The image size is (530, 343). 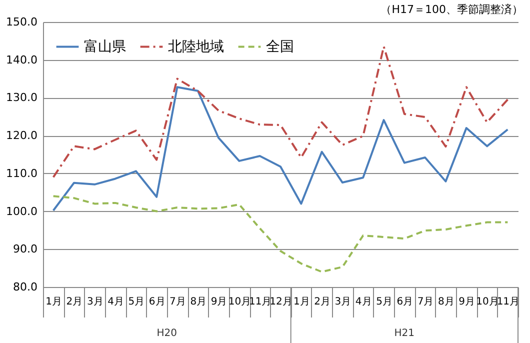 What do you see at coordinates (196, 46) in the screenshot?
I see `legend-label: 北陸地域` at bounding box center [196, 46].